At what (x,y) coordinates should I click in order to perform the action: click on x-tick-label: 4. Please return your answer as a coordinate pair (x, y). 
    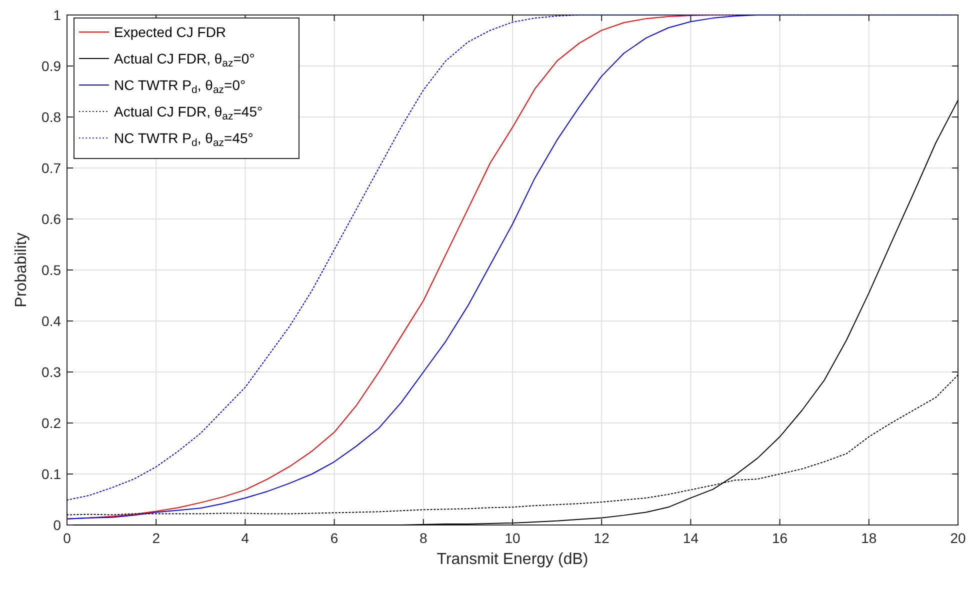
    Looking at the image, I should click on (245, 538).